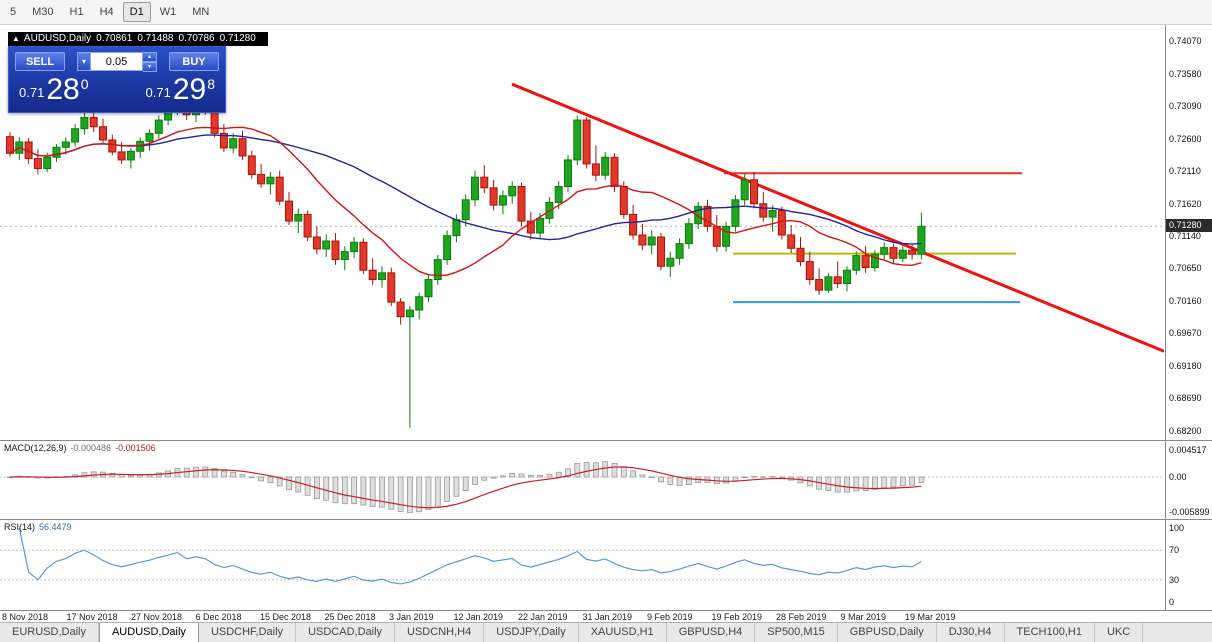  I want to click on chart-tab-audusd-daily: AUDUSD,Daily, so click(148, 632).